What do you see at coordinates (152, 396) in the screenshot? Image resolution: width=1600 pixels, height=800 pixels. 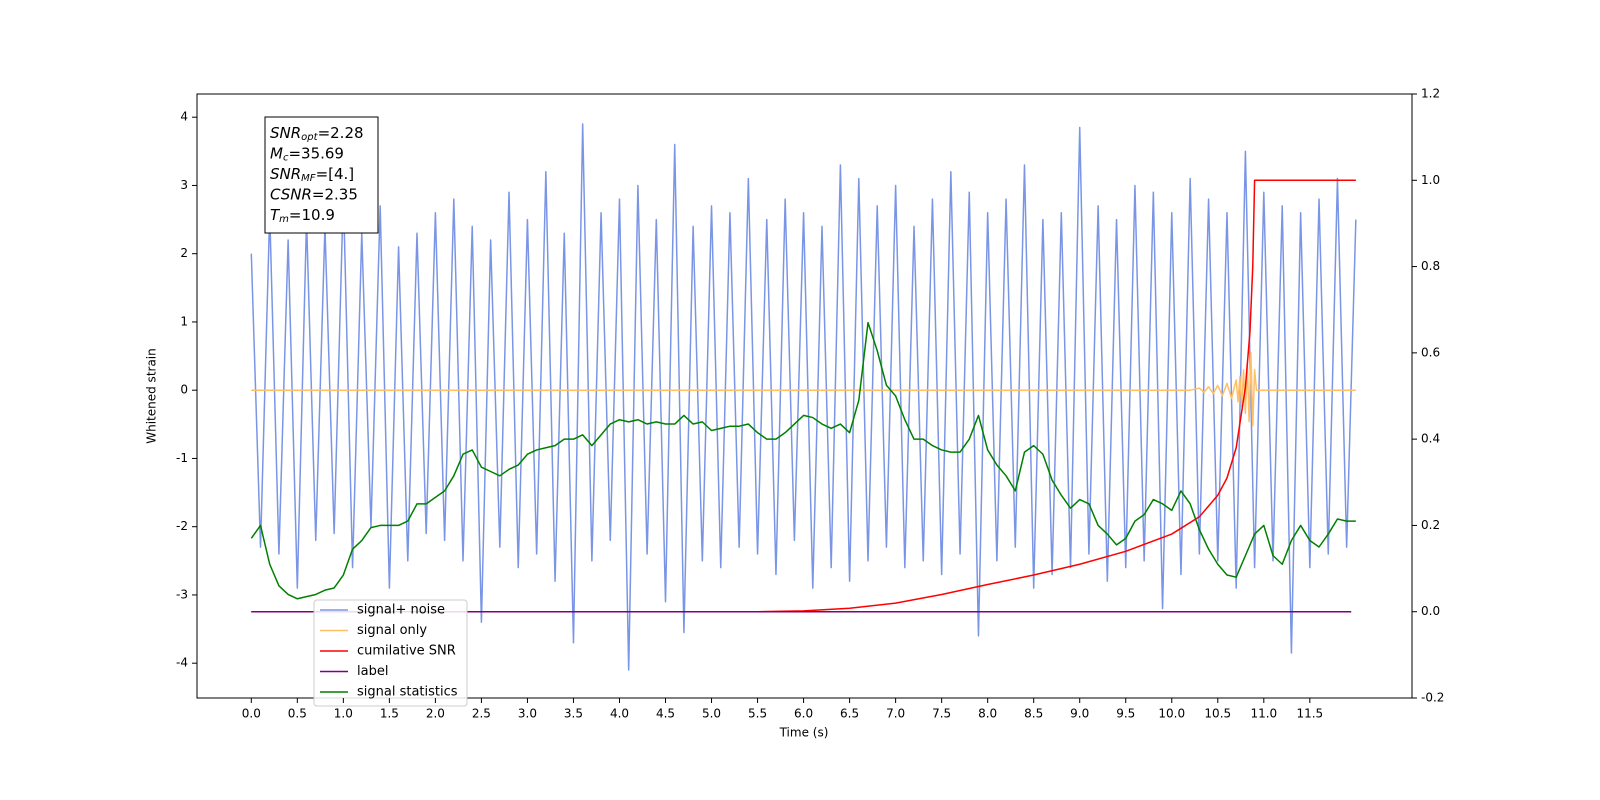 I see `y-axis-label: Whitened strain` at bounding box center [152, 396].